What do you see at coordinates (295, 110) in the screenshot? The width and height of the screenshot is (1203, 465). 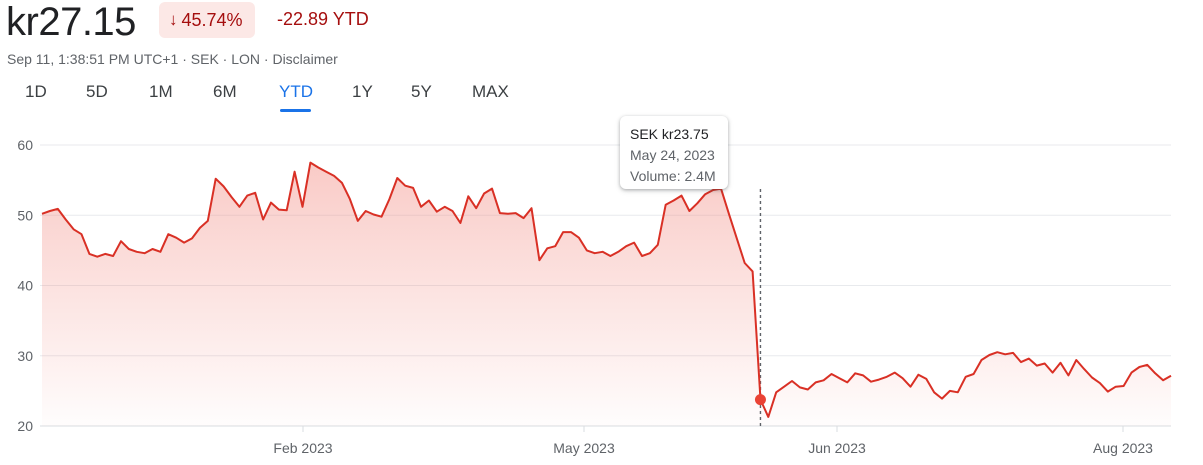 I see `active-tab-indicator` at bounding box center [295, 110].